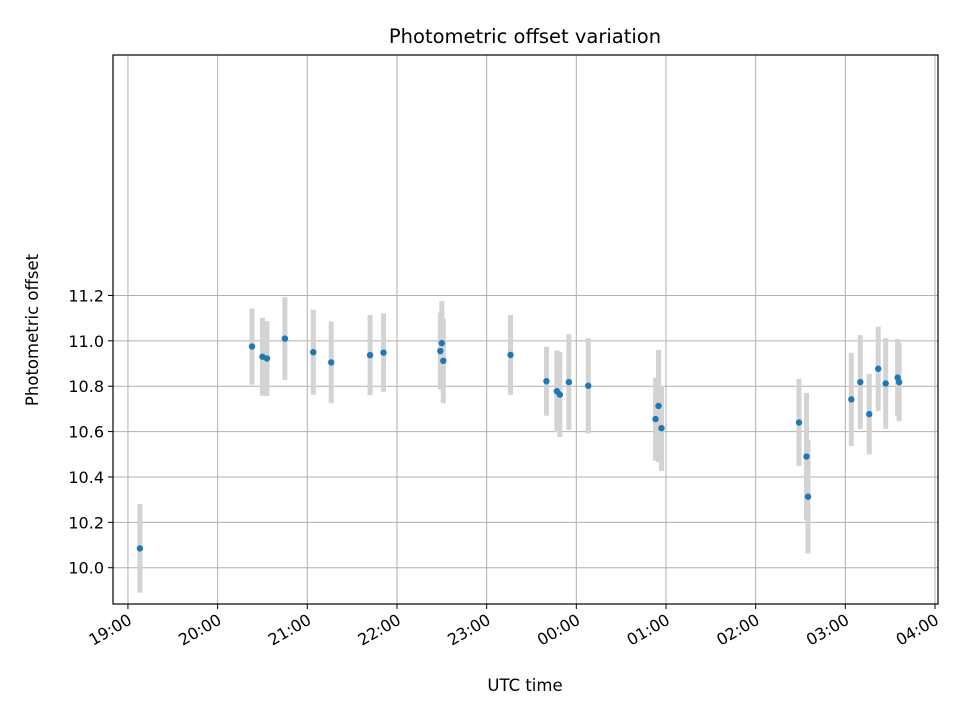 The width and height of the screenshot is (960, 720). What do you see at coordinates (86, 432) in the screenshot?
I see `y-tick-label: 10.6` at bounding box center [86, 432].